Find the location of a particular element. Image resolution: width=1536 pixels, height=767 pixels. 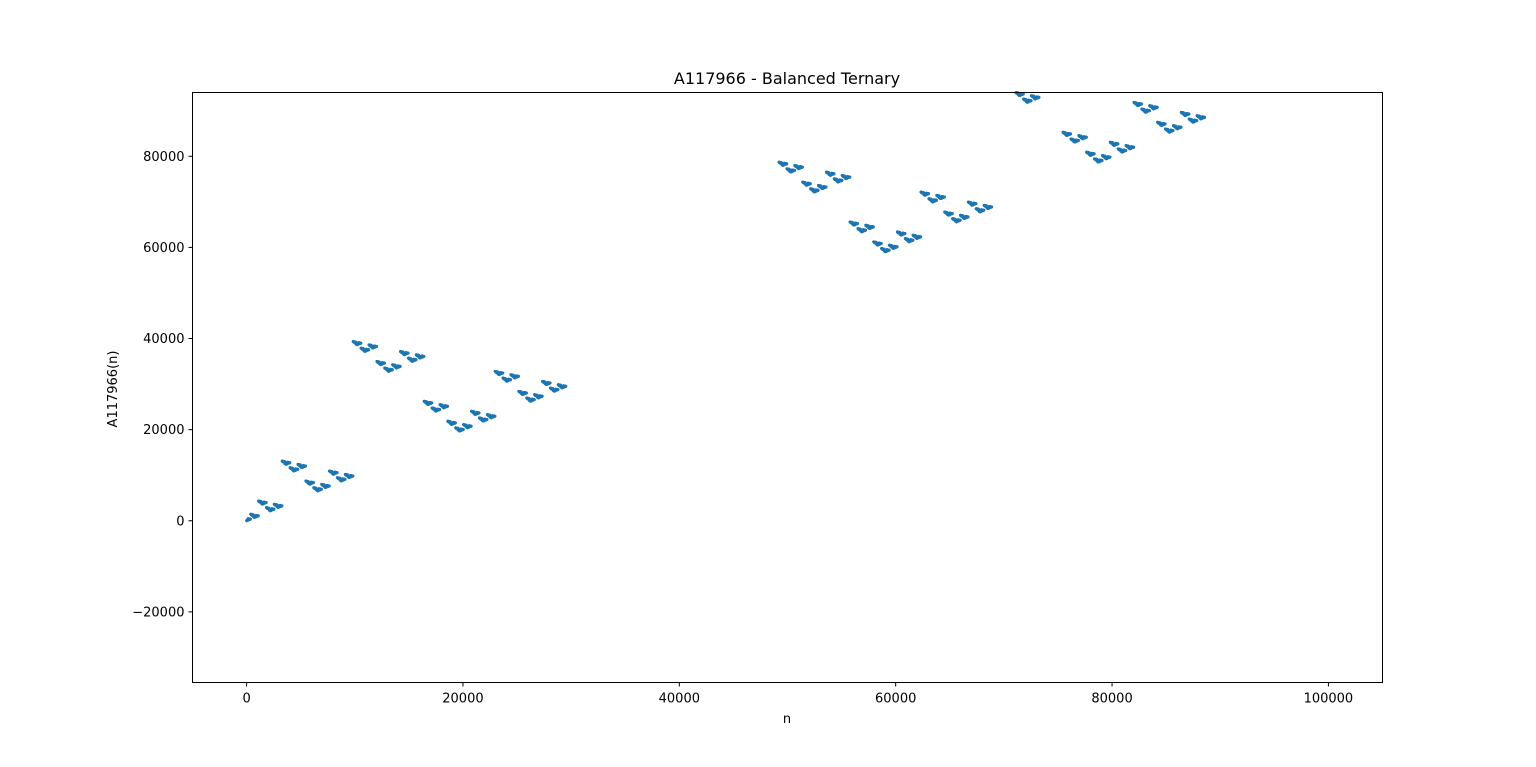

chart-title: A117966 - Balanced Ternary is located at coordinates (787, 78).